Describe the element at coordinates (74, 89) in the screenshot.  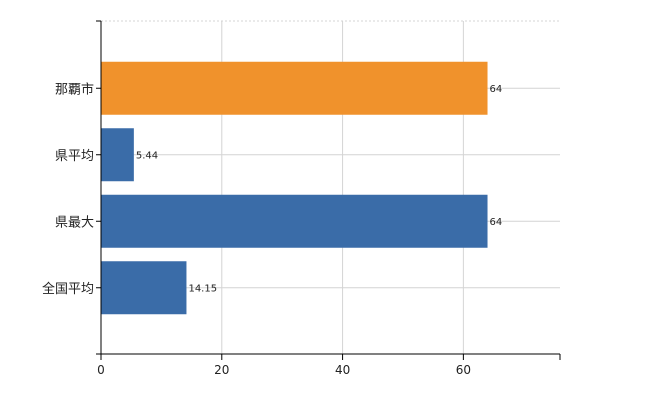
I see `category-label: 那覇市` at that location.